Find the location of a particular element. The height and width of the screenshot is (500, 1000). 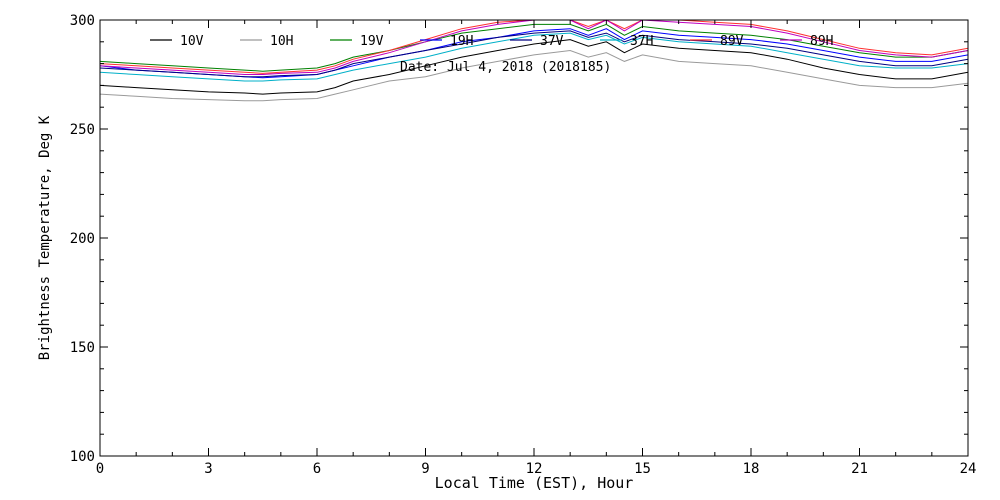

legend-label-89v: 89V is located at coordinates (732, 41).